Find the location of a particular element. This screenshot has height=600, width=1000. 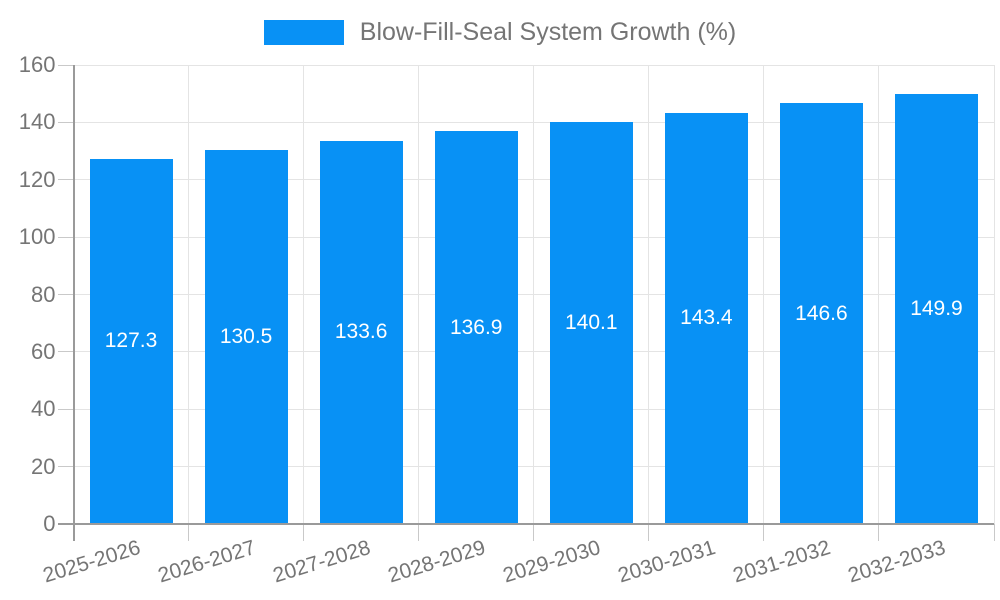

y-tick-label: 120 is located at coordinates (37, 179).